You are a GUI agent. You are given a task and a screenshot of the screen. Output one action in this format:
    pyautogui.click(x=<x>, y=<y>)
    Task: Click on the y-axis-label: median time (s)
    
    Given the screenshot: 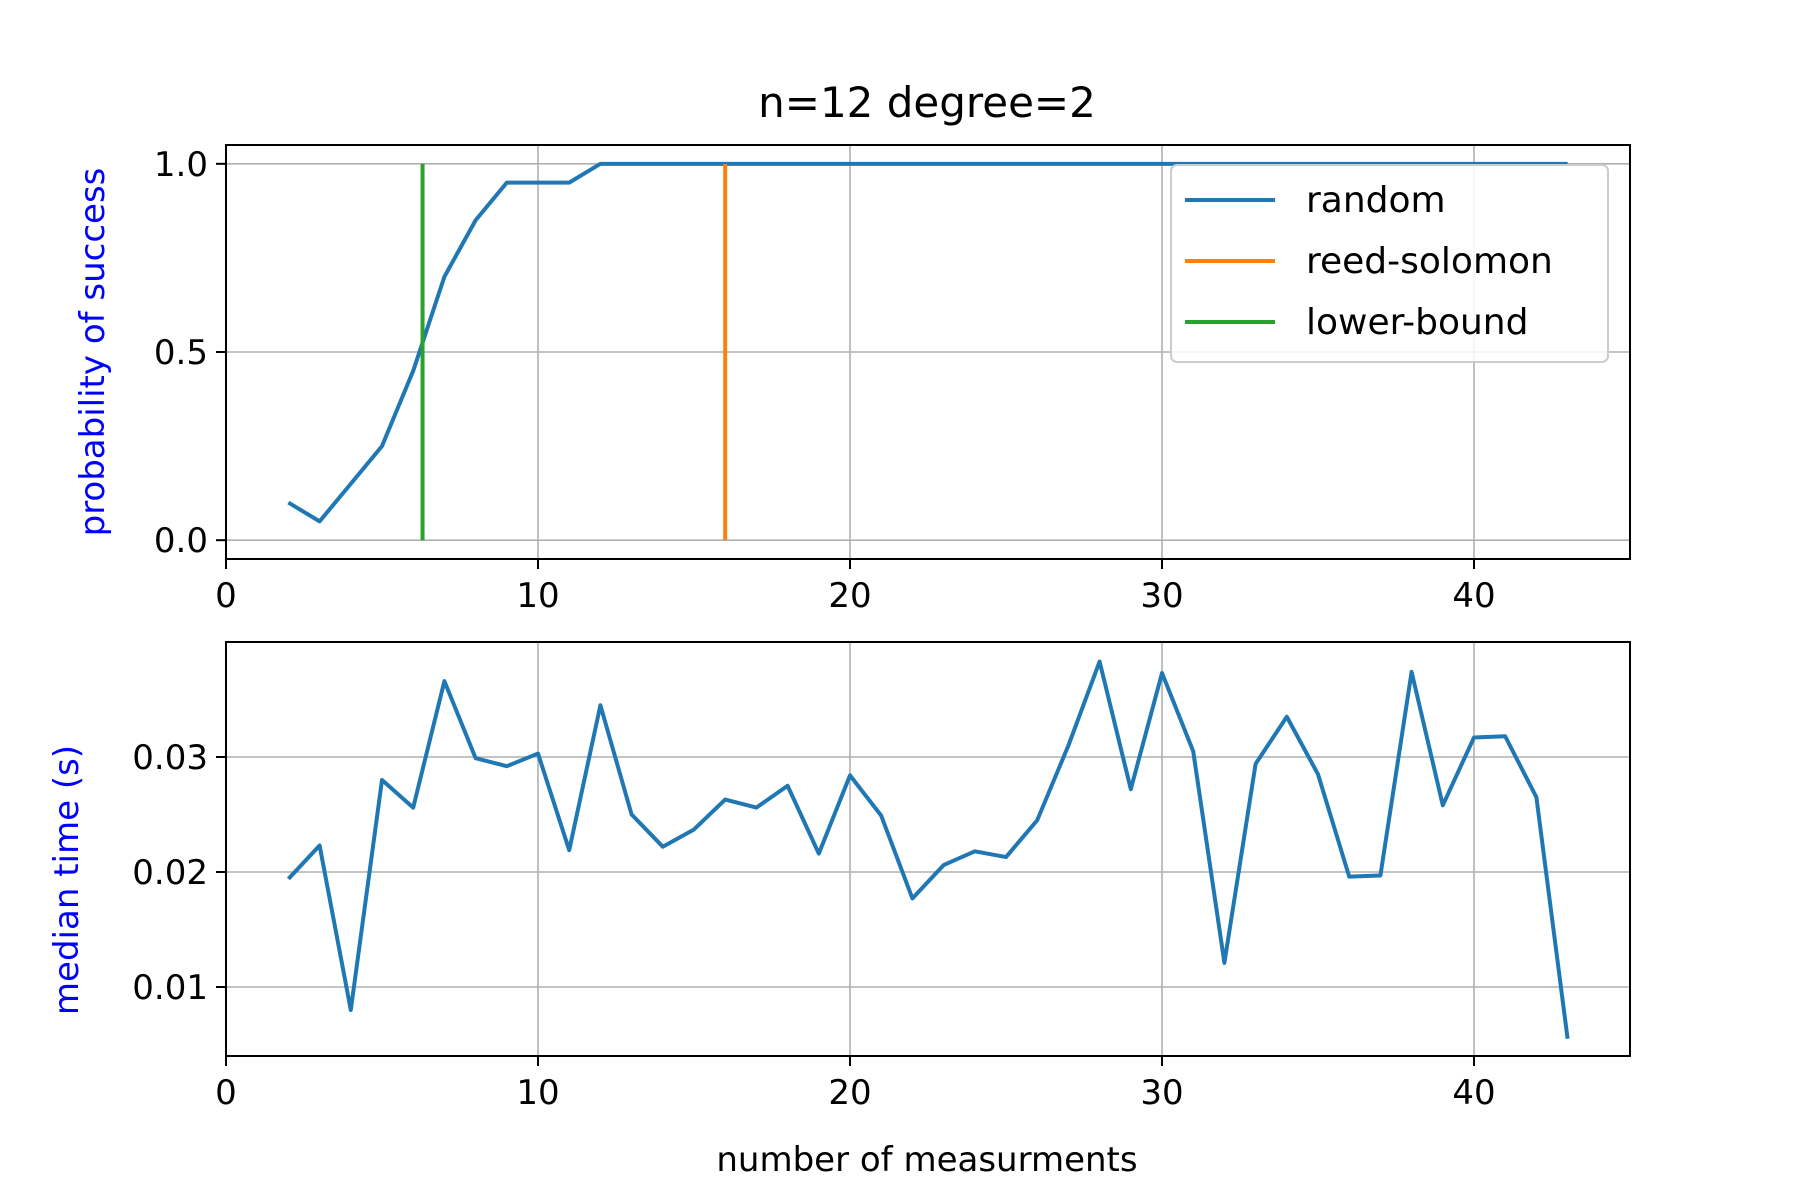 What is the action you would take?
    pyautogui.click(x=67, y=880)
    